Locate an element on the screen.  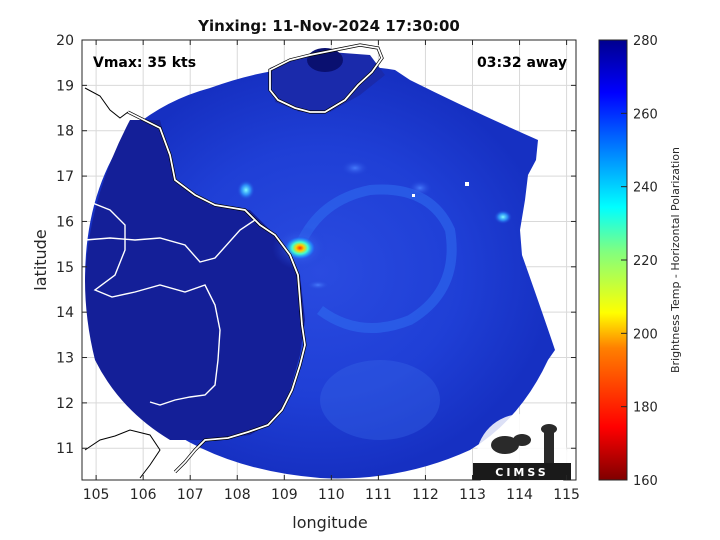
colorbar-tick-label: 180 is located at coordinates (645, 408).